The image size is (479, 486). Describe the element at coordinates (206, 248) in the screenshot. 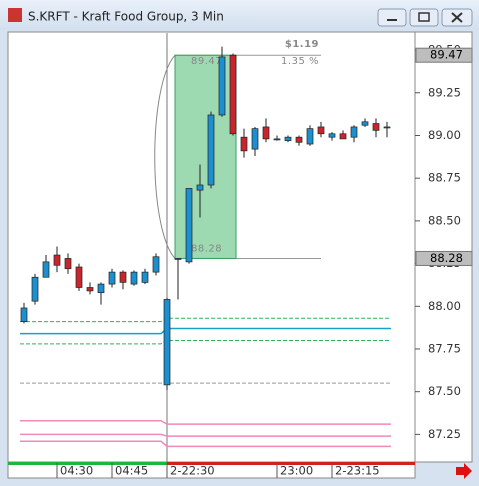

I see `measure-low-label: 88.28` at that location.